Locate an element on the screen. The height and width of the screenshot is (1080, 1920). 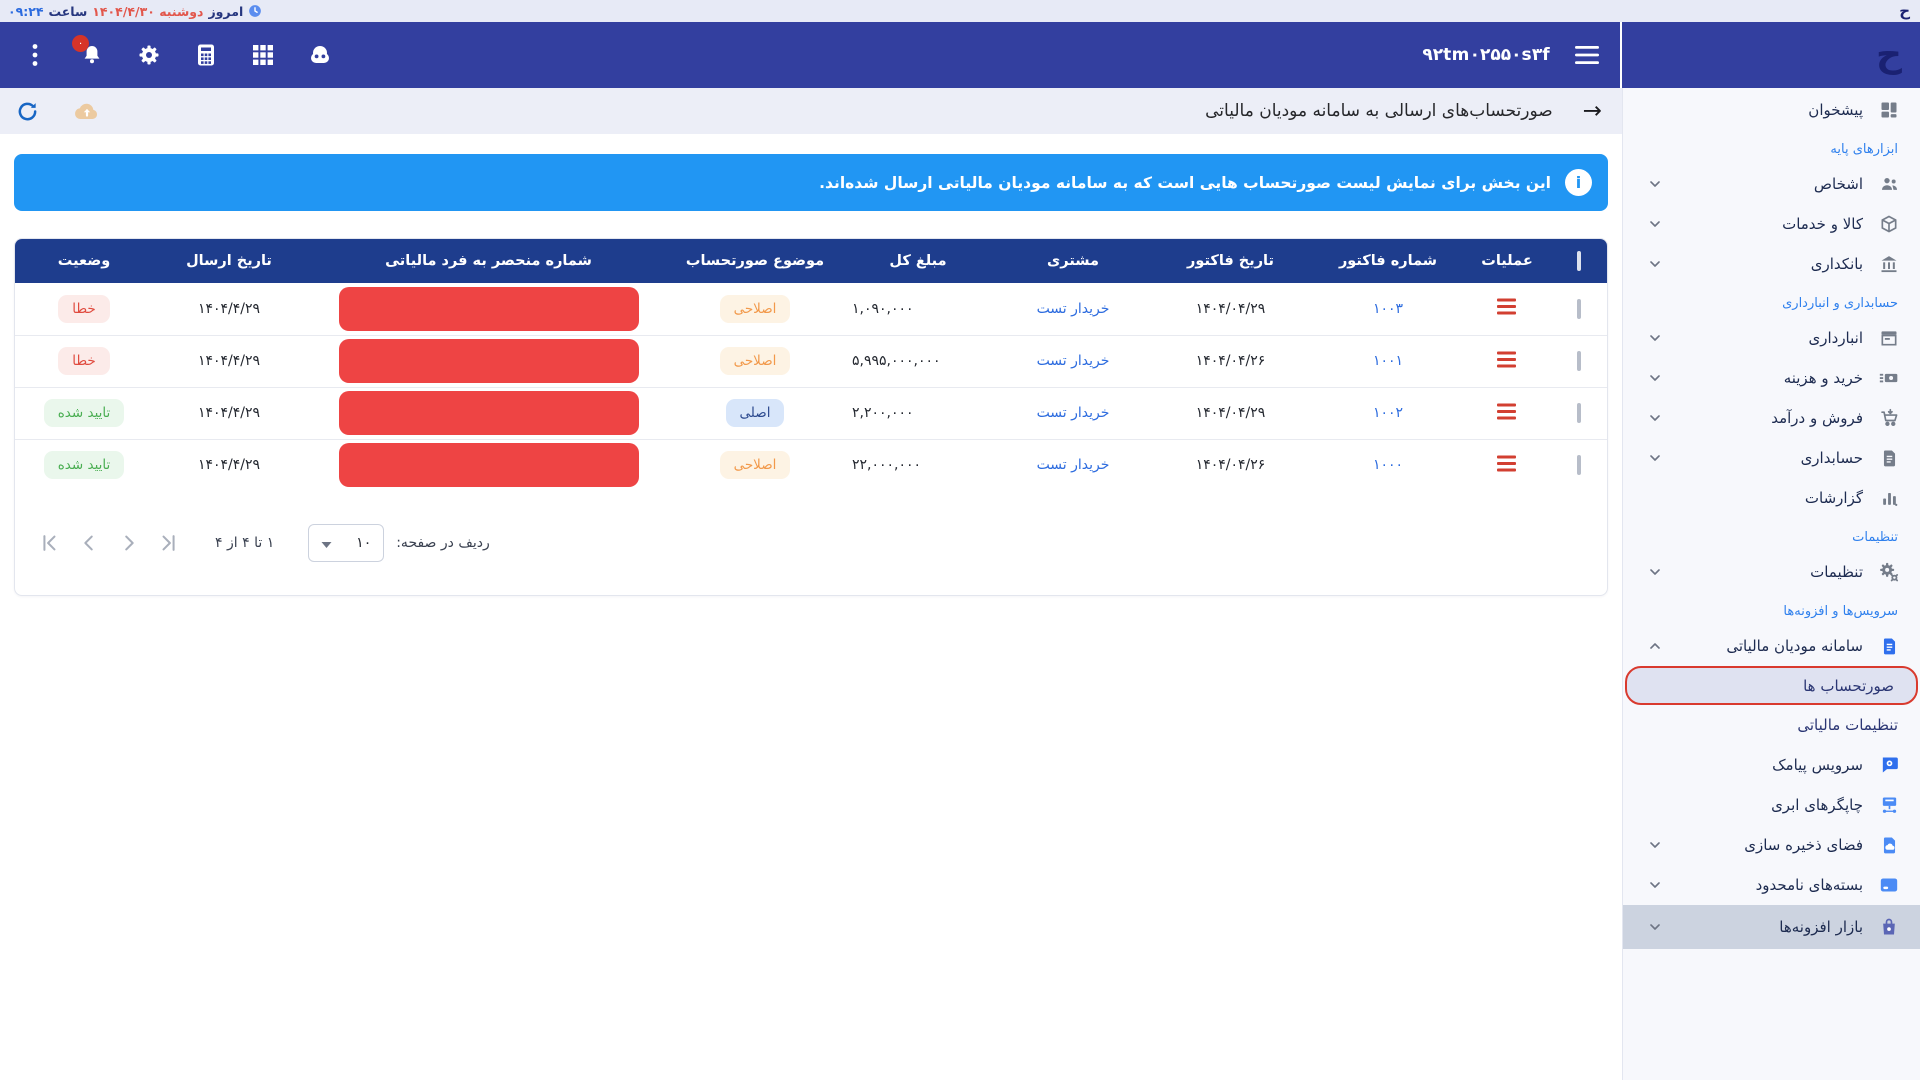
next-page-icon is located at coordinates (129, 543).